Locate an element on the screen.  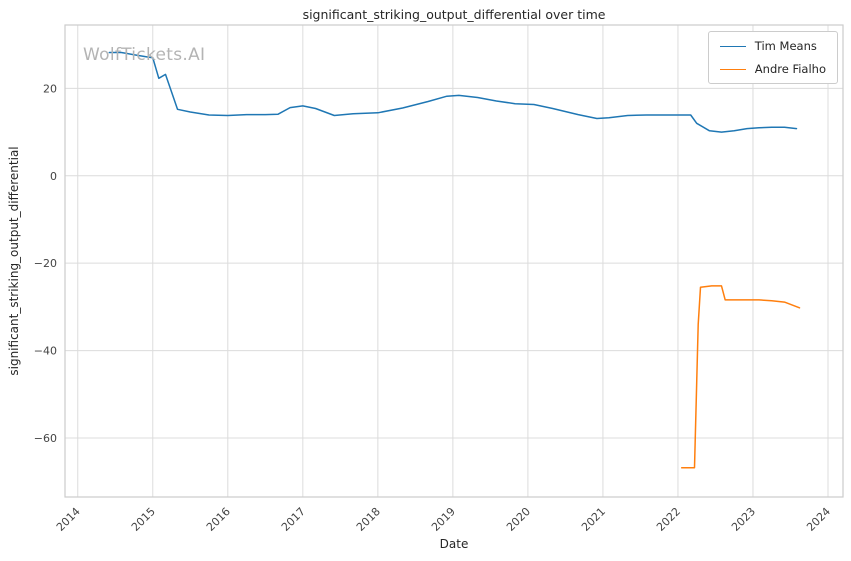
x-tick-label: 2020 is located at coordinates (518, 519).